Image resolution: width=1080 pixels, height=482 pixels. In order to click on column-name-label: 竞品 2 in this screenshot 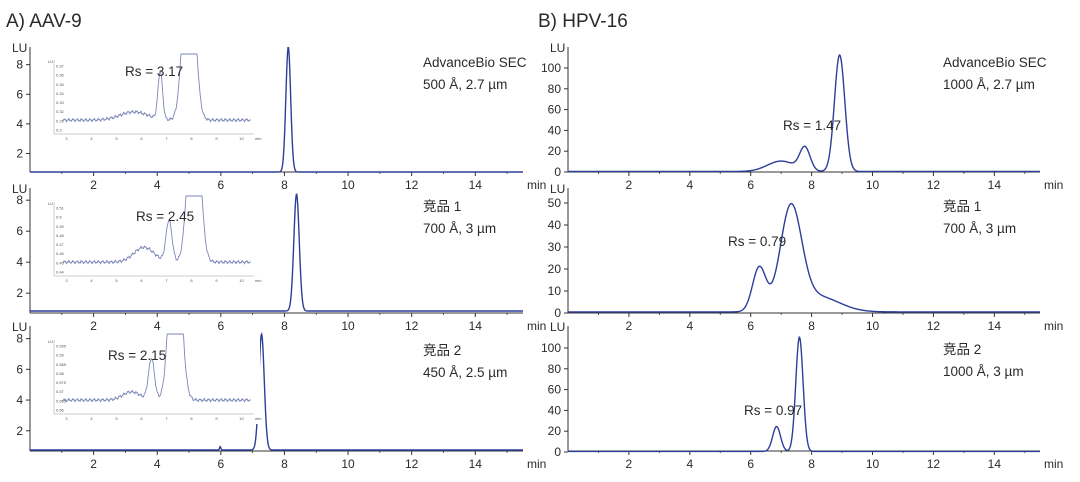, I will do `click(442, 350)`.